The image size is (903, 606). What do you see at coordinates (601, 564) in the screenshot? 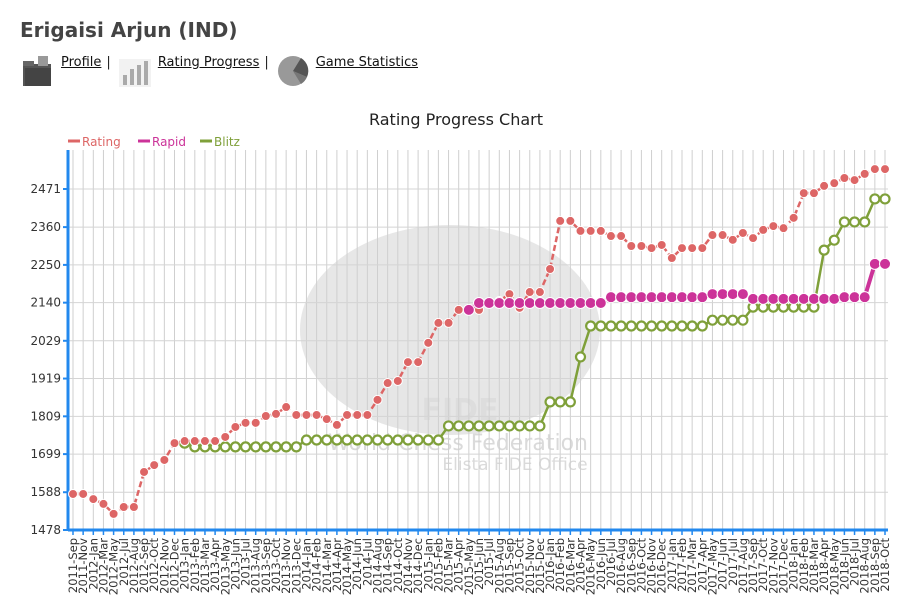
I see `x-tick-label: 2016-Jun` at bounding box center [601, 564].